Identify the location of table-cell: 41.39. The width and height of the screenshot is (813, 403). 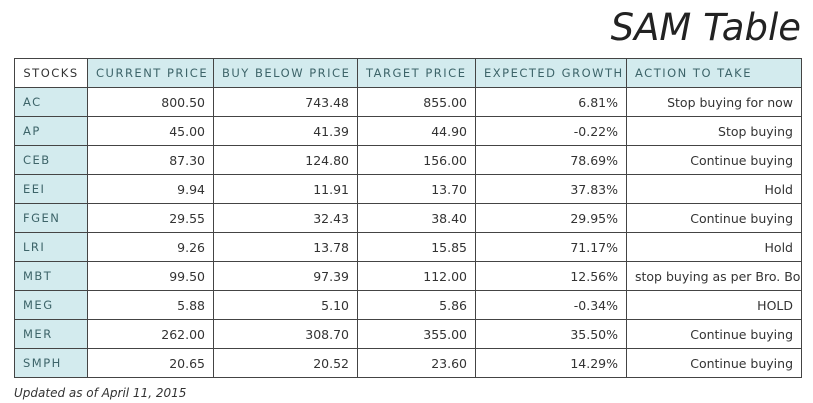
(285, 131).